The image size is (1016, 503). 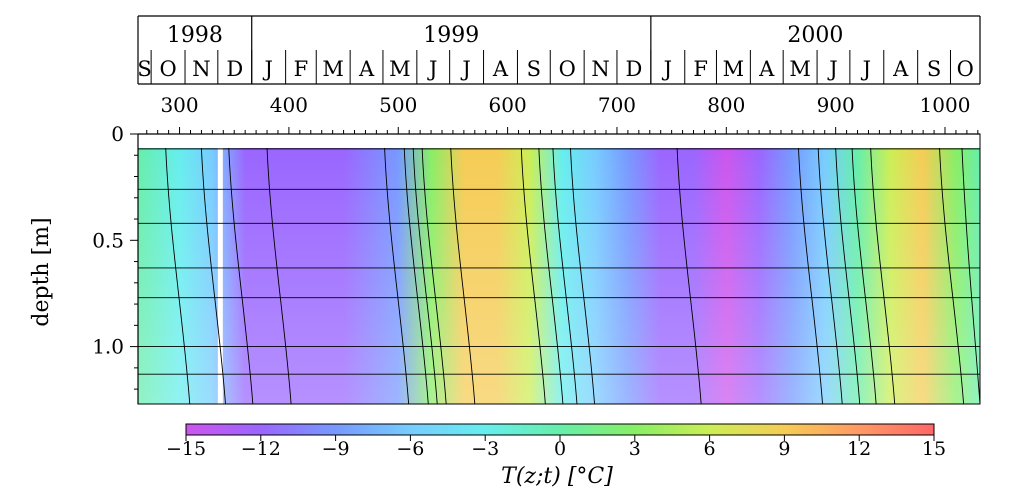 What do you see at coordinates (560, 429) in the screenshot?
I see `colorbar-rect` at bounding box center [560, 429].